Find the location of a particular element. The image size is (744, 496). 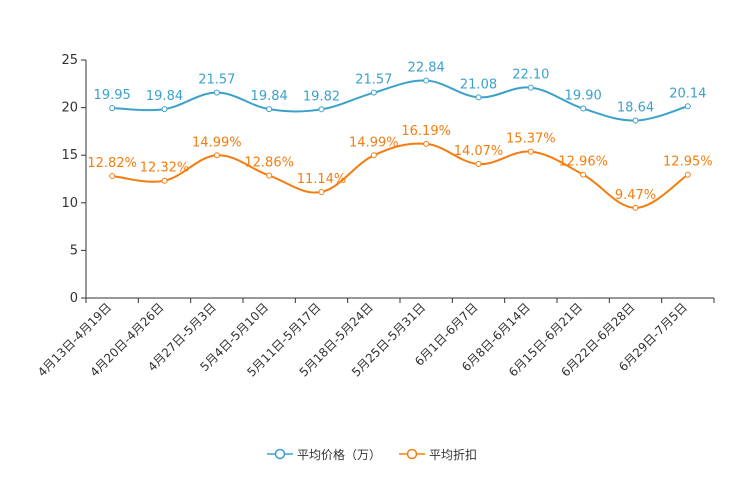

data-label: 12.86% is located at coordinates (269, 163).